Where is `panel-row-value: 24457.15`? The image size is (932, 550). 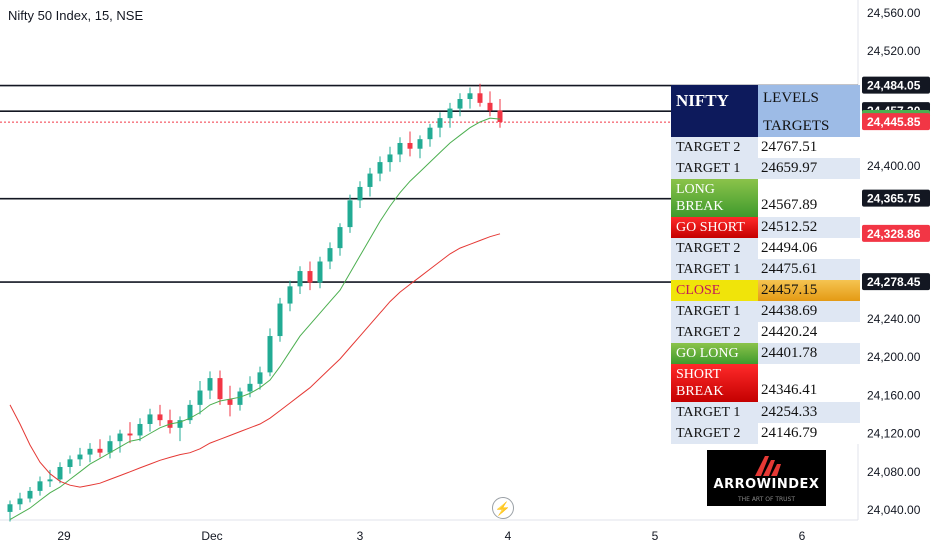 panel-row-value: 24457.15 is located at coordinates (809, 290).